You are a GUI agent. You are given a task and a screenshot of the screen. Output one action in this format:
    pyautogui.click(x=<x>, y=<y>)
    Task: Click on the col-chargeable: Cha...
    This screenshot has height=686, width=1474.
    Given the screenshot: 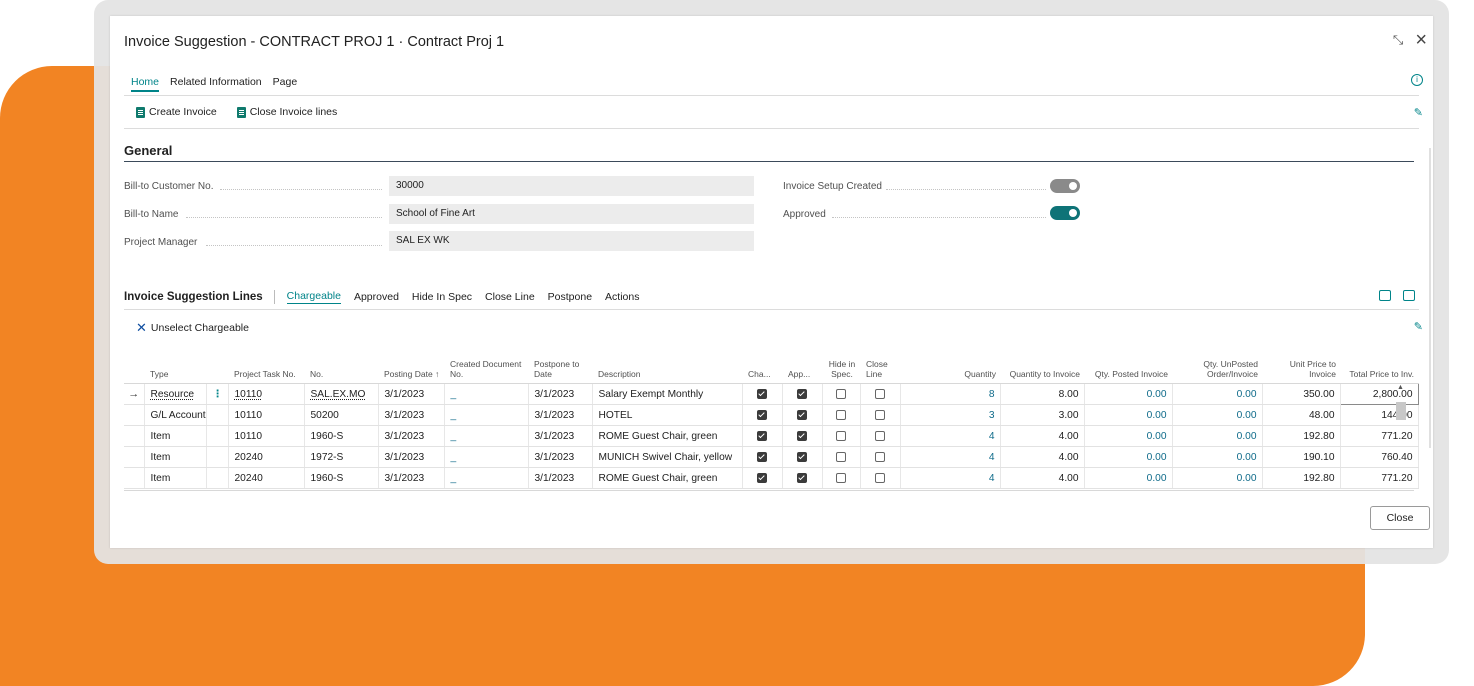 What is the action you would take?
    pyautogui.click(x=762, y=363)
    